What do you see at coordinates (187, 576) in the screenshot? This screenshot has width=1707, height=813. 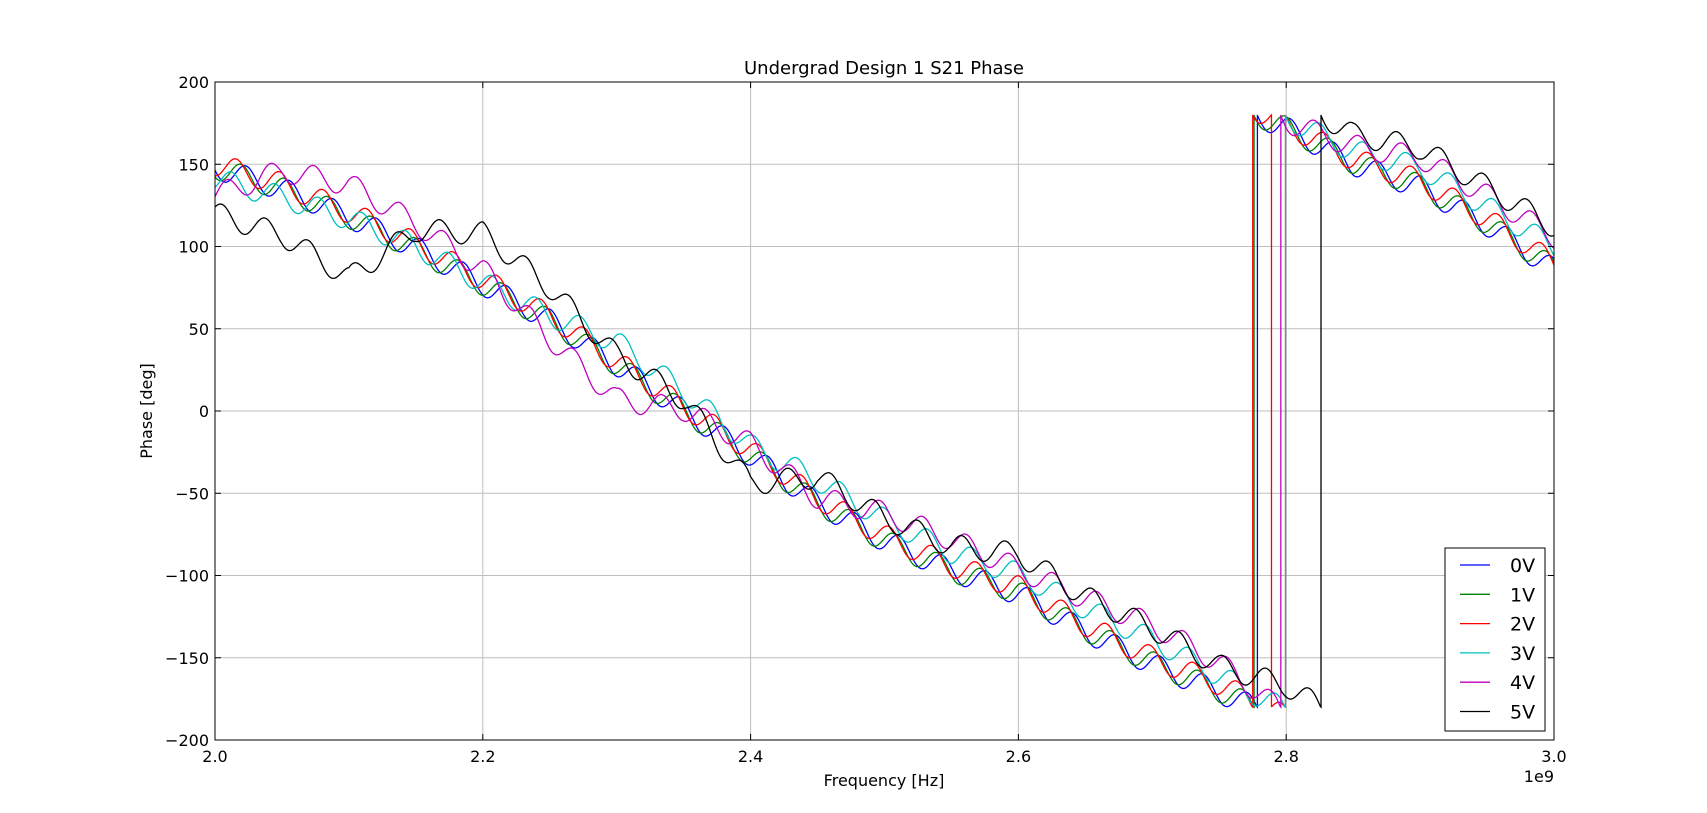 I see `y-tick-label: −100` at bounding box center [187, 576].